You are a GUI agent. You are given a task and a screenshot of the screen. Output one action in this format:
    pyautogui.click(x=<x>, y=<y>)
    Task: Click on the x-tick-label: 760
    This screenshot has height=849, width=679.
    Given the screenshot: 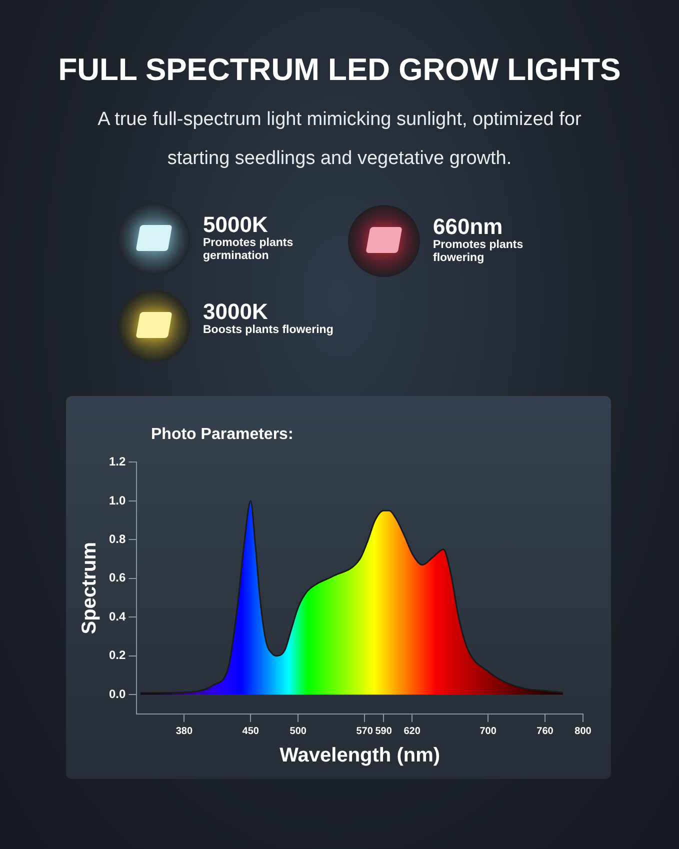 What is the action you would take?
    pyautogui.click(x=545, y=731)
    